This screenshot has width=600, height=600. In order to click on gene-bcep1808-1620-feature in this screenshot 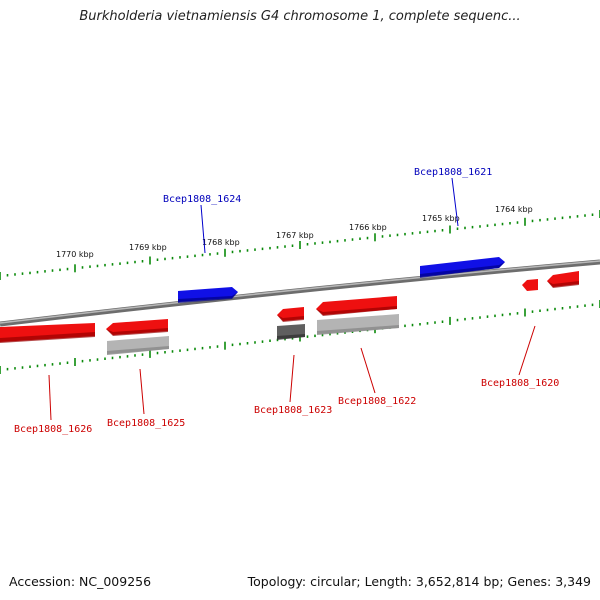, I will do `click(550, 281)`.